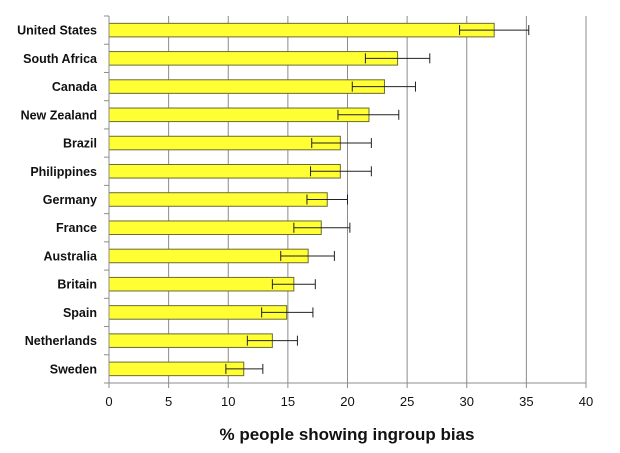 This screenshot has height=453, width=620. I want to click on category-label: New Zealand, so click(59, 115).